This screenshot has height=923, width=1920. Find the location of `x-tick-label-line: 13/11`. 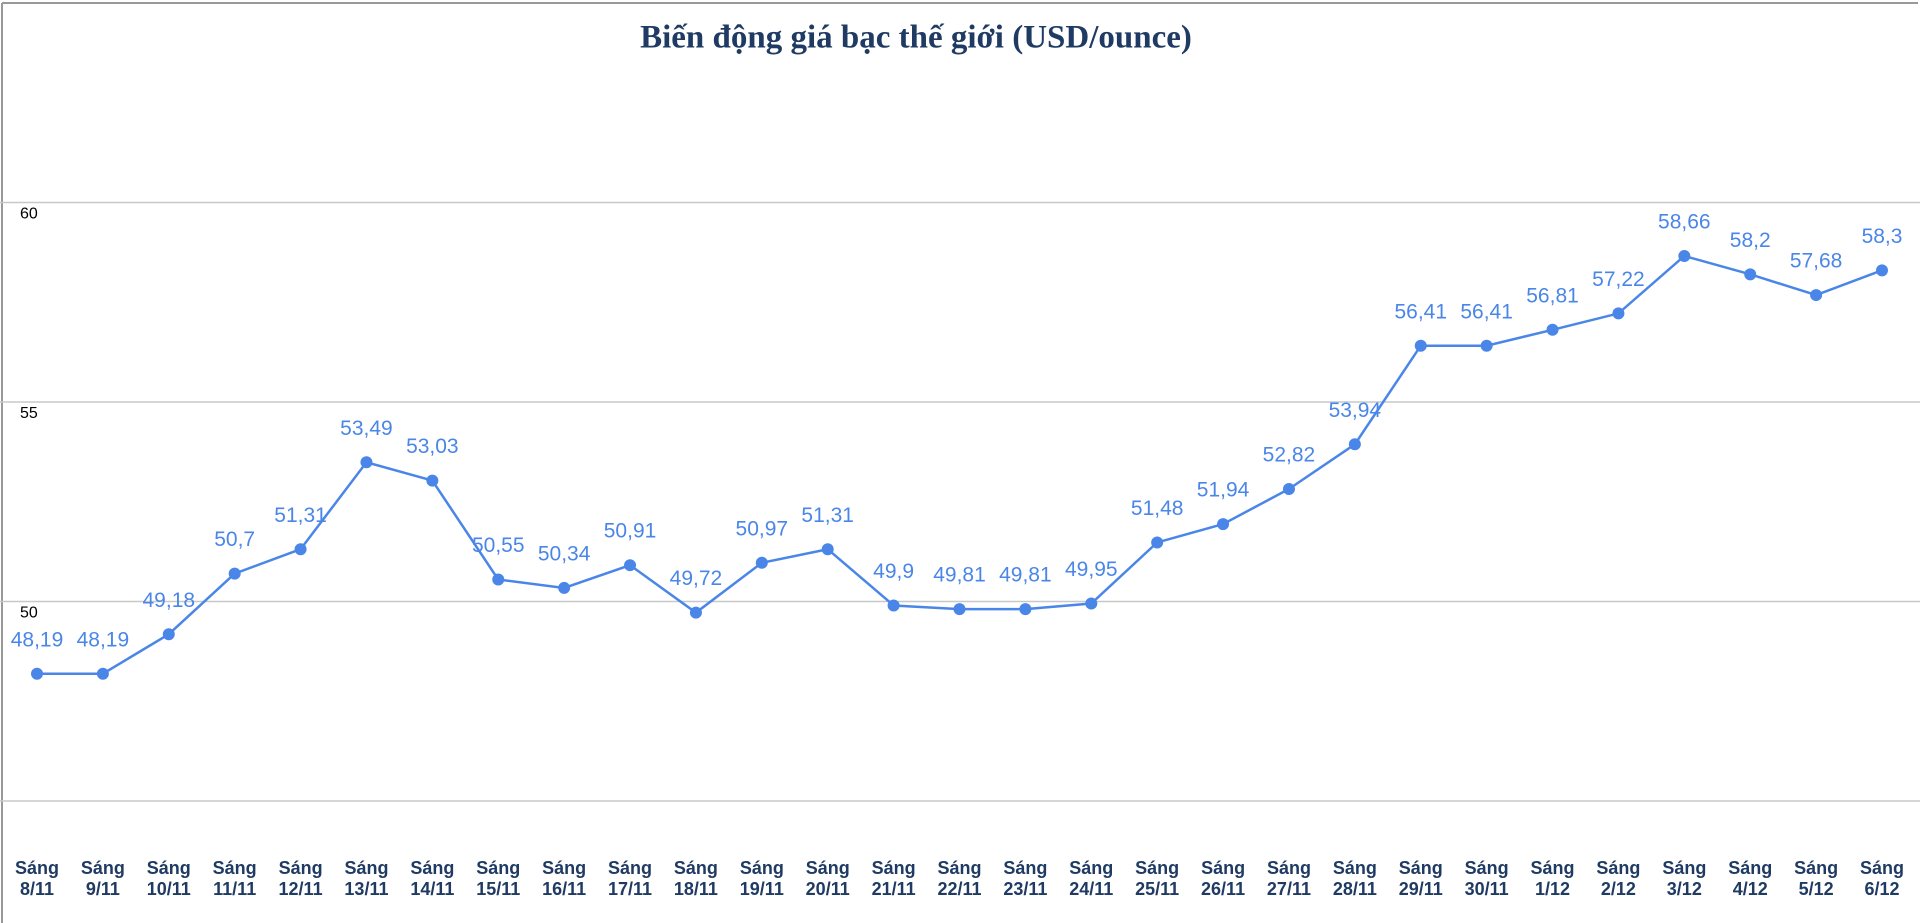

x-tick-label-line: 13/11 is located at coordinates (366, 889).